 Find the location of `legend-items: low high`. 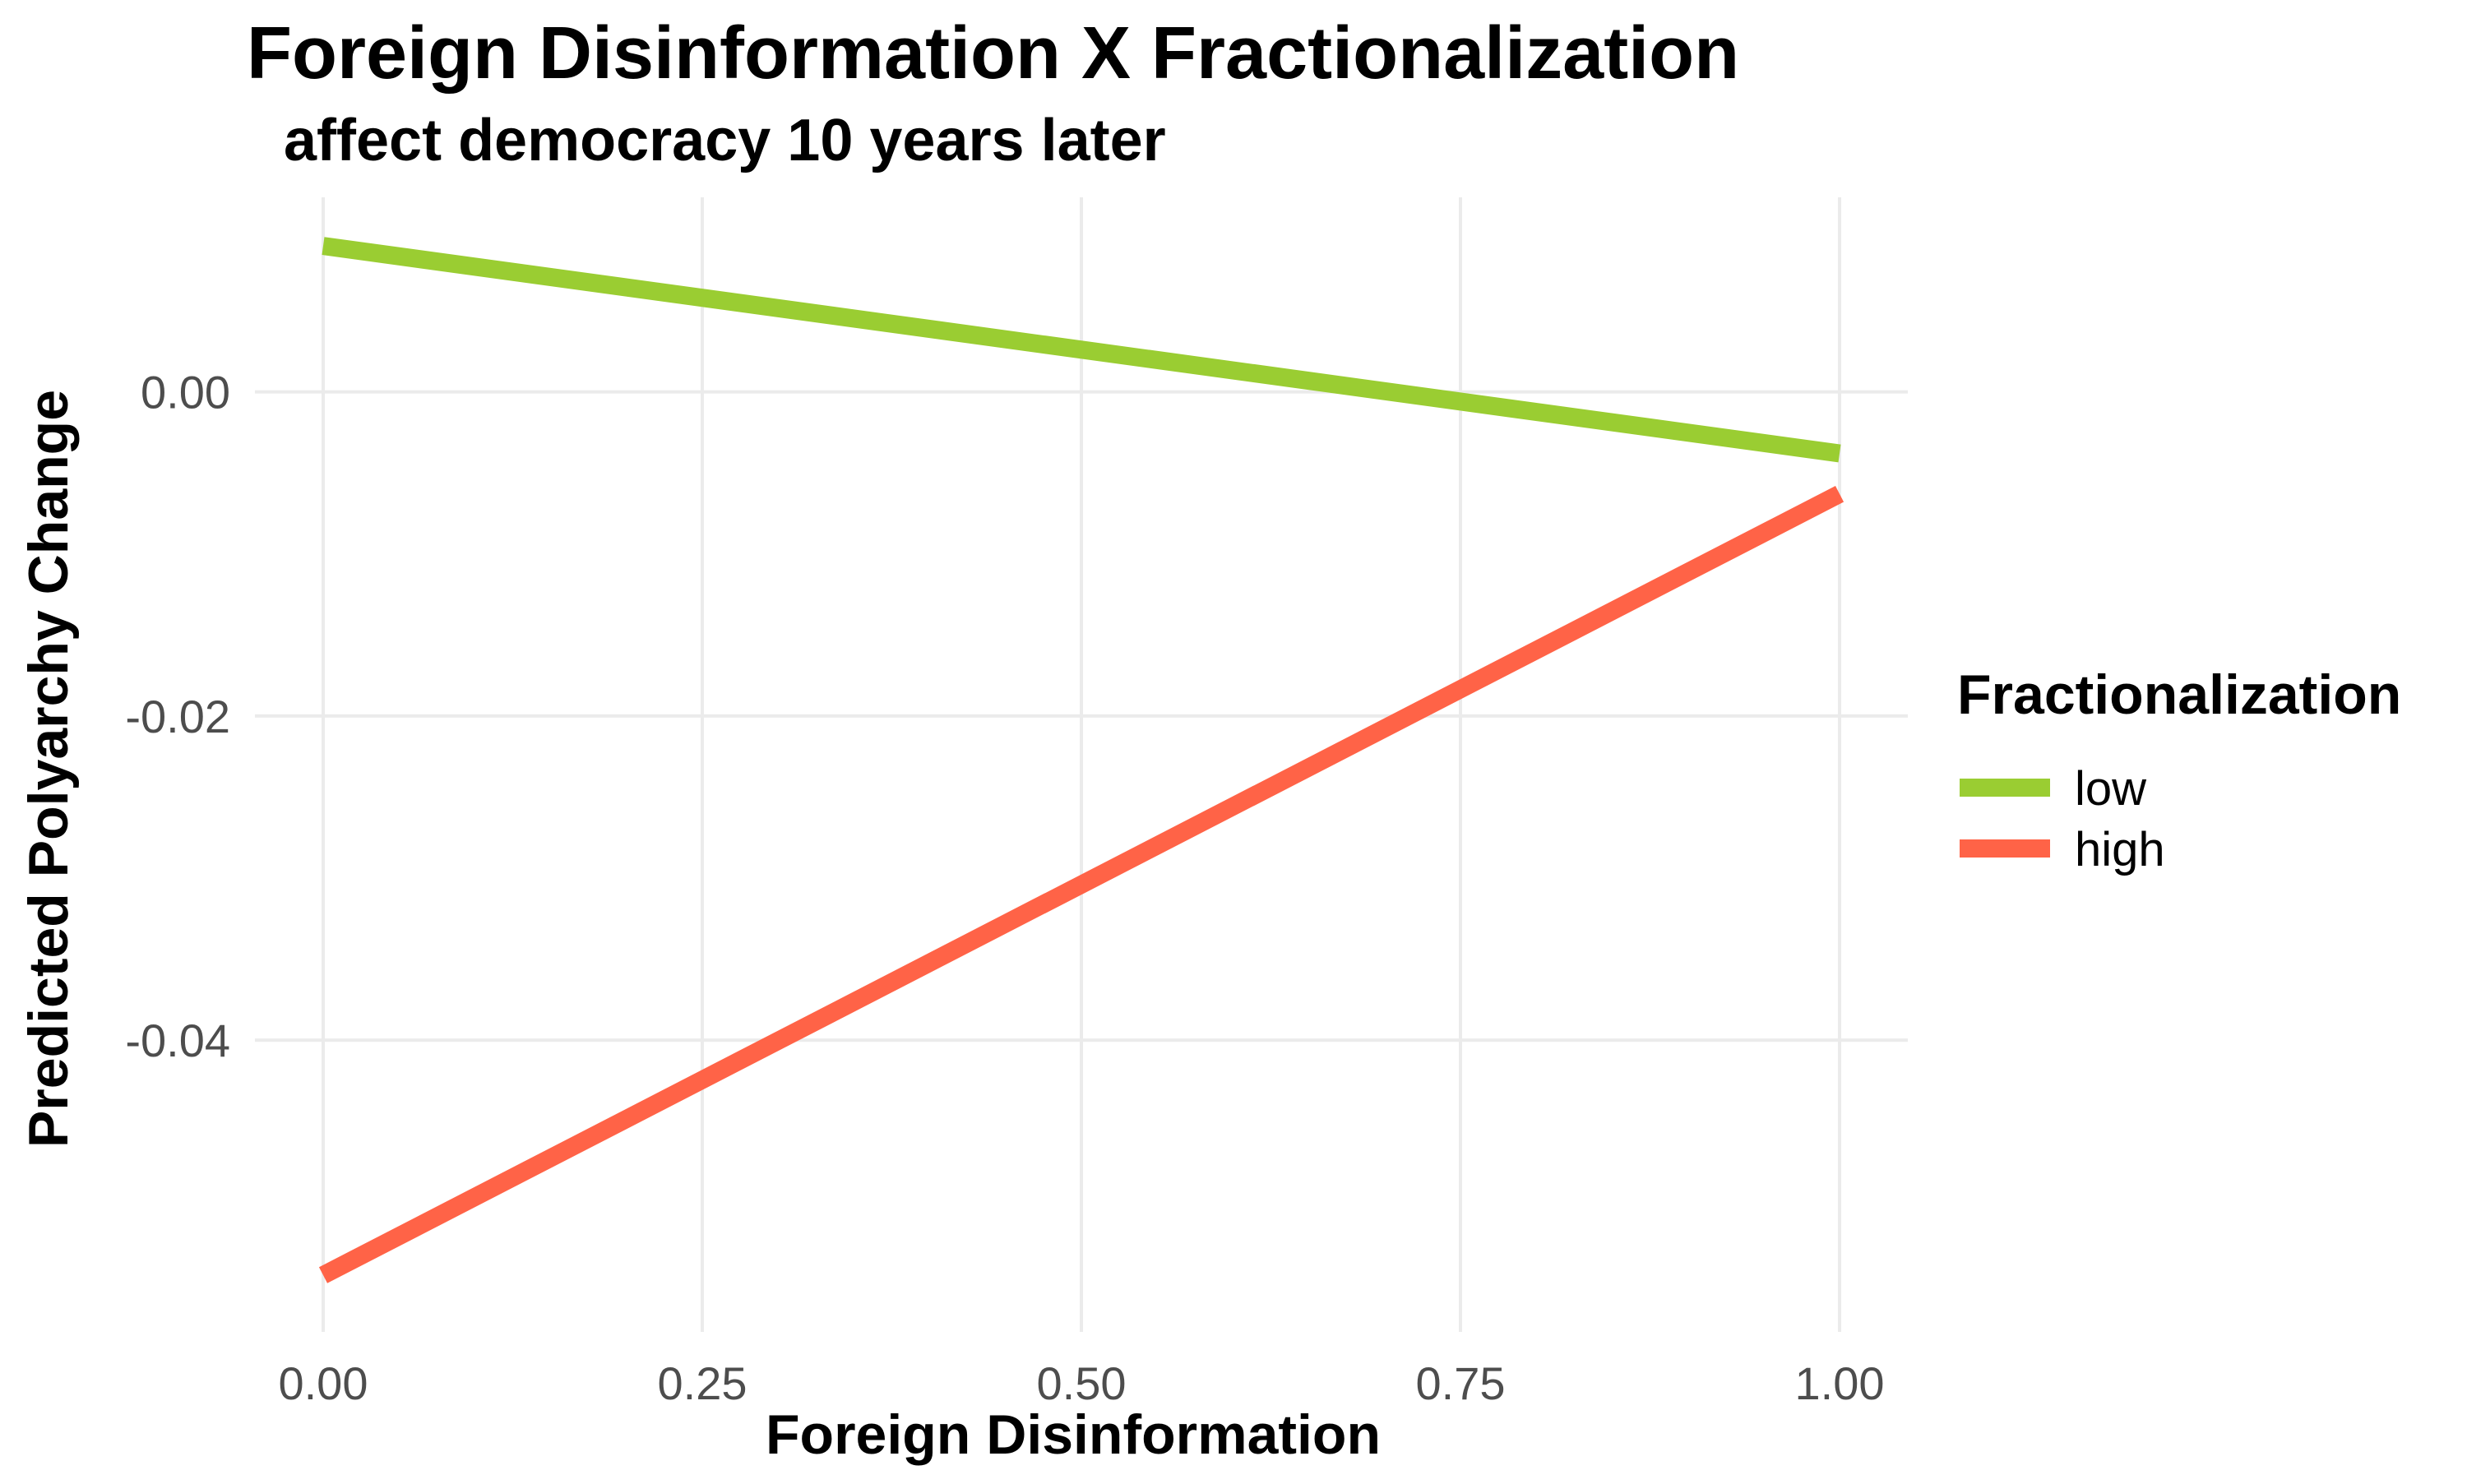

legend-items: low high is located at coordinates (2062, 819).